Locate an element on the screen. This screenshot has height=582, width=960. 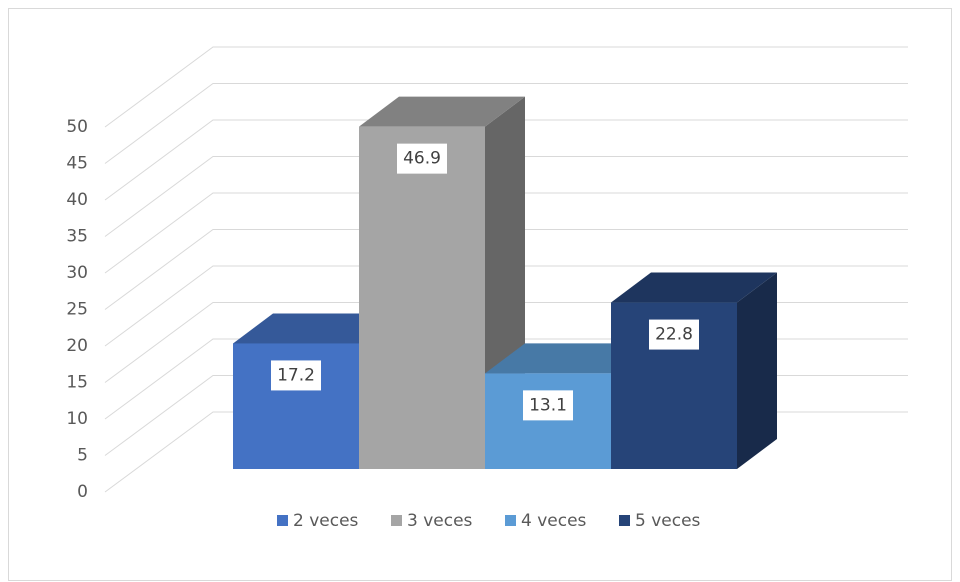
data-label: 46.9 is located at coordinates (422, 159).